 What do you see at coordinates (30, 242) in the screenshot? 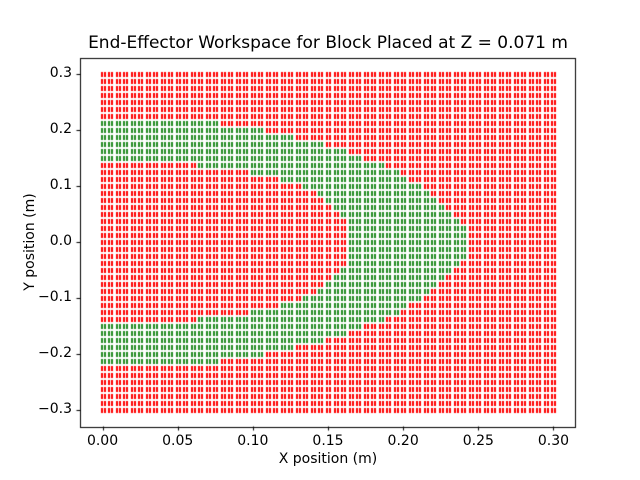
I see `y-axis-label: Y position (m)` at bounding box center [30, 242].